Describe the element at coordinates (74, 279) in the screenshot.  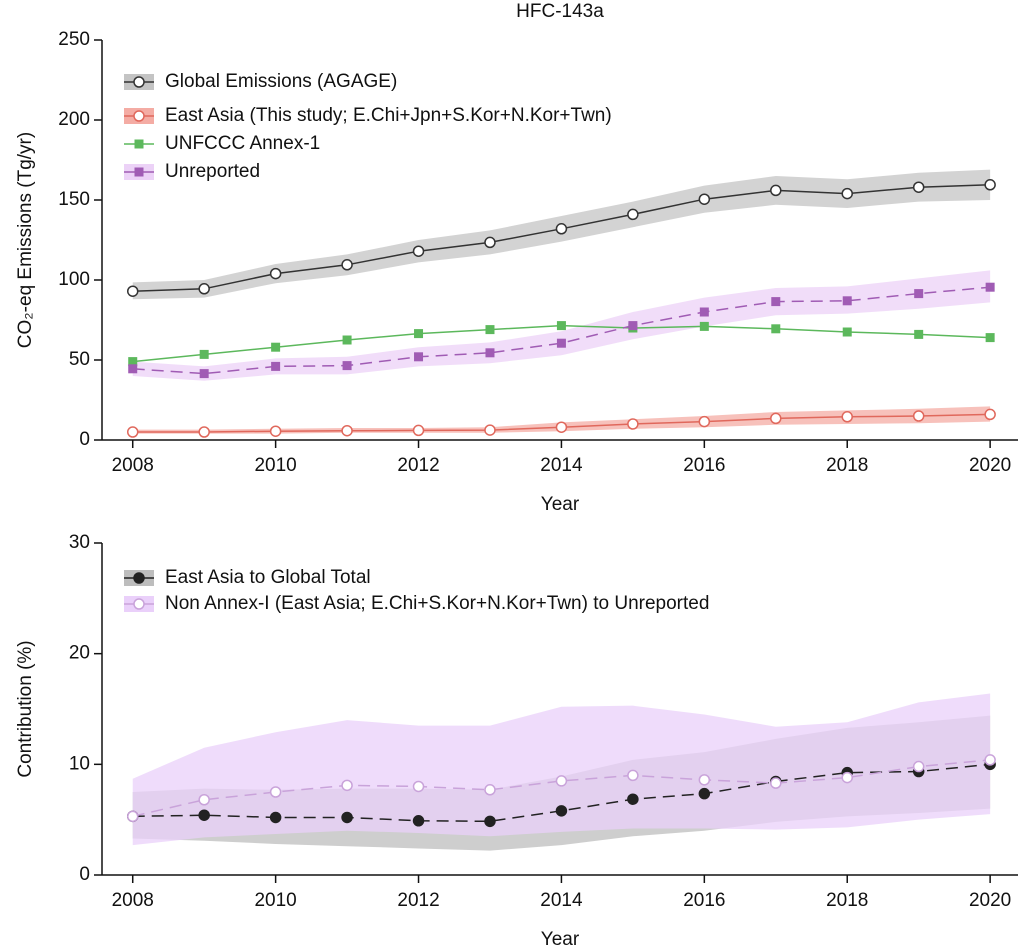
I see `y-tick-label: 100` at that location.